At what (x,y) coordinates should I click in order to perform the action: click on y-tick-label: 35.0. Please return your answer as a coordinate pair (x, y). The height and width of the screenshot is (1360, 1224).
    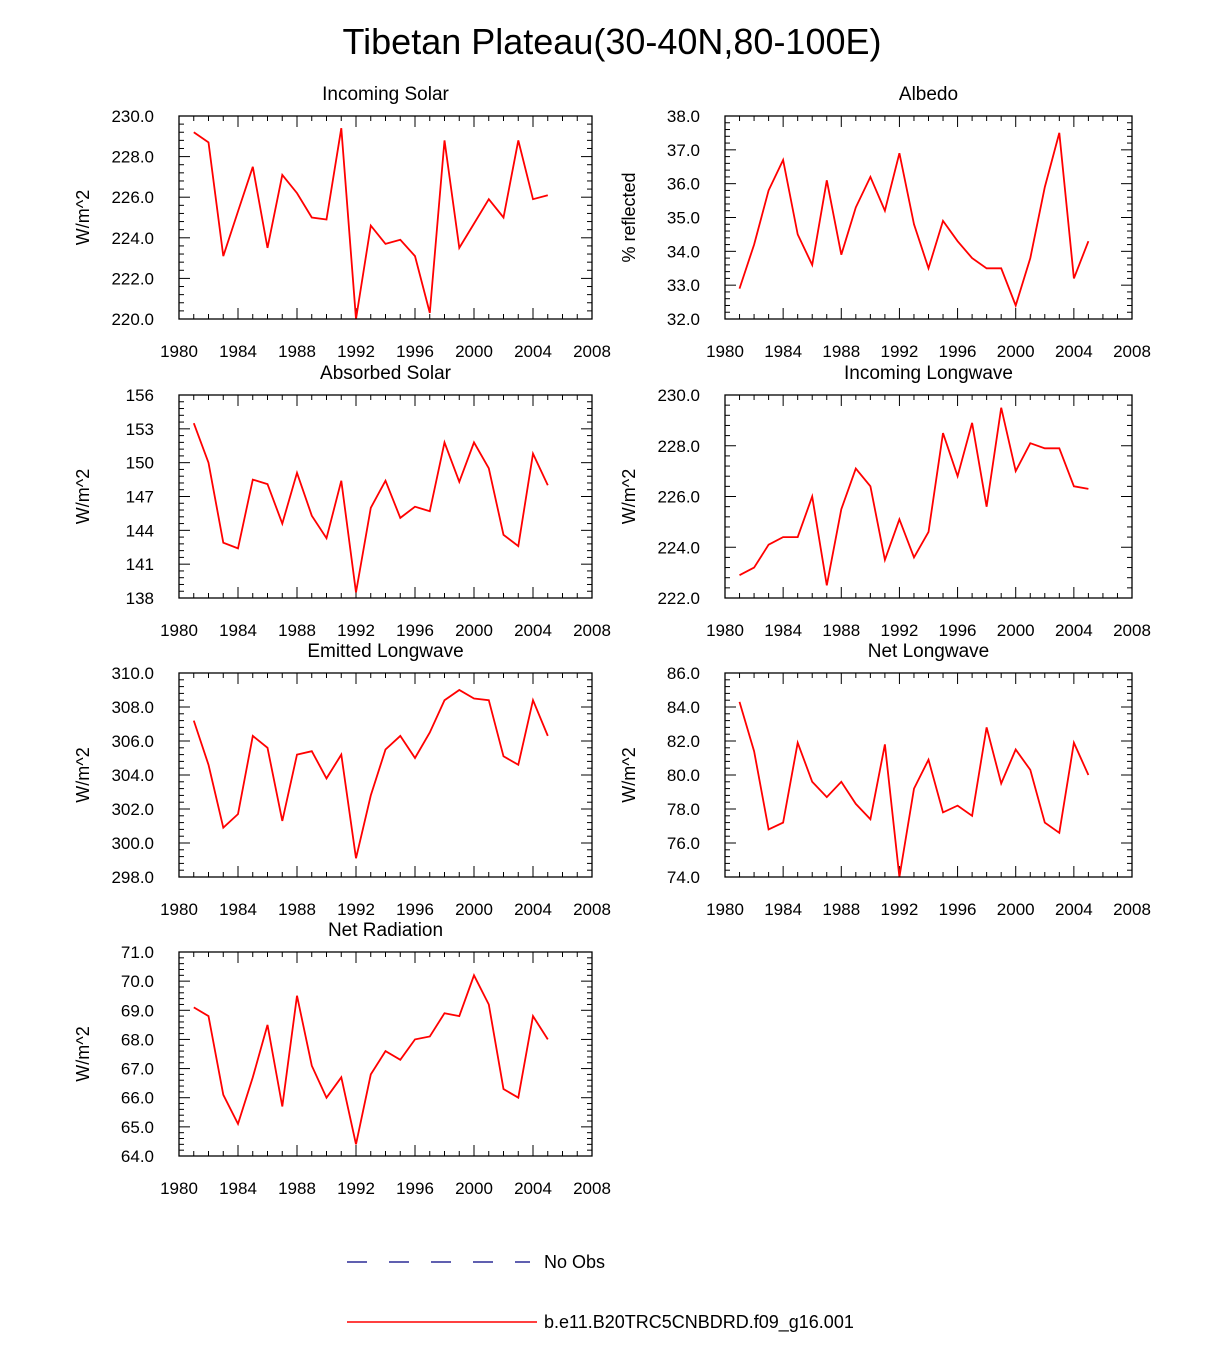
    Looking at the image, I should click on (683, 218).